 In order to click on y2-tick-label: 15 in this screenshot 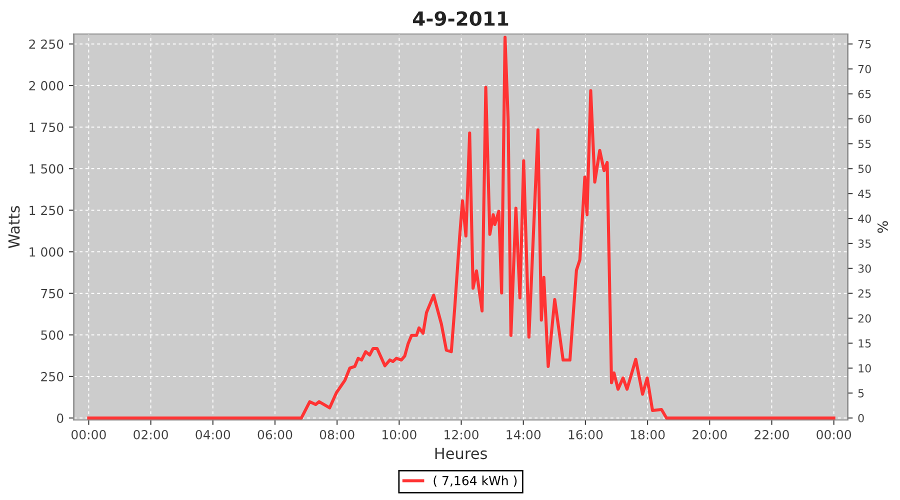, I will do `click(864, 343)`.